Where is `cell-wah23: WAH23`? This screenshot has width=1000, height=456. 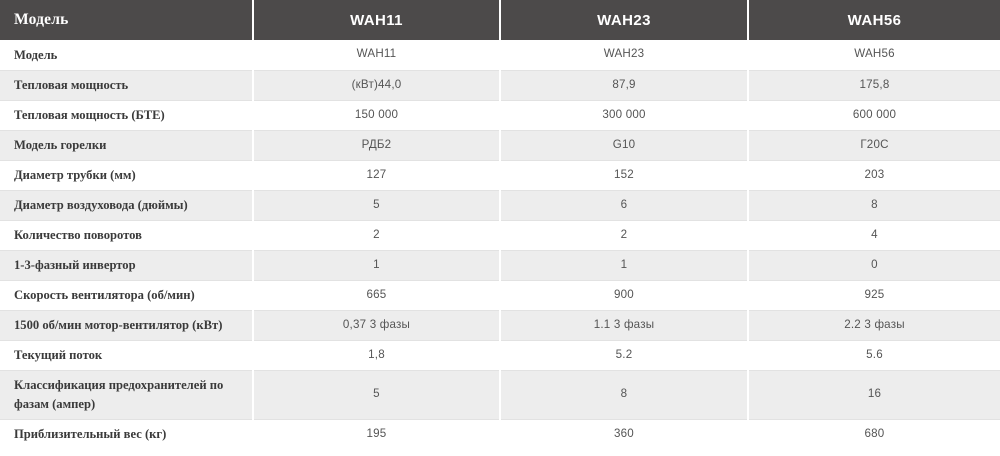
cell-wah23: WAH23 is located at coordinates (624, 55).